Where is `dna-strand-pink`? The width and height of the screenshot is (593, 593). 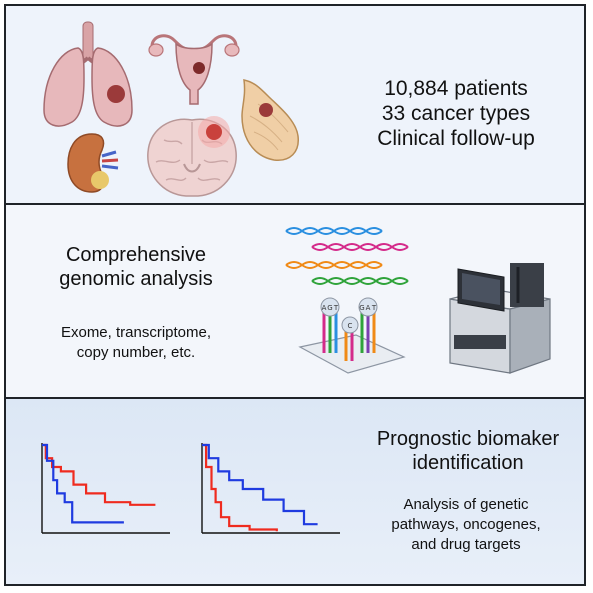
dna-strand-pink is located at coordinates (360, 247).